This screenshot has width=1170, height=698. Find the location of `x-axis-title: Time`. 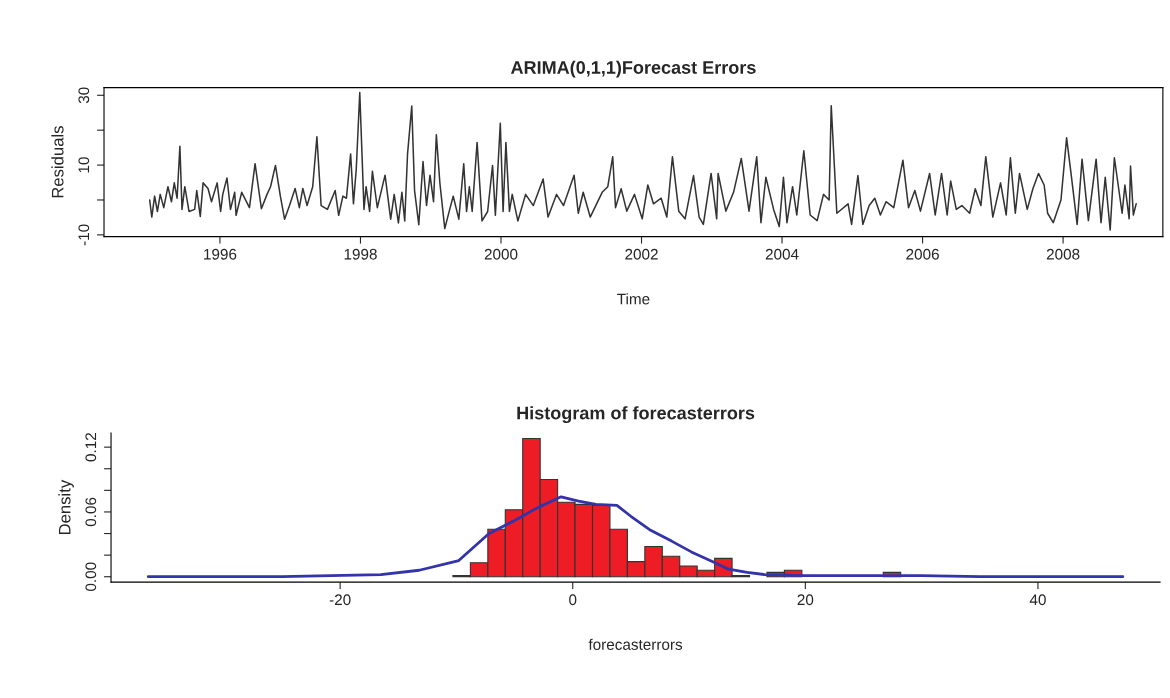

x-axis-title: Time is located at coordinates (633, 299).